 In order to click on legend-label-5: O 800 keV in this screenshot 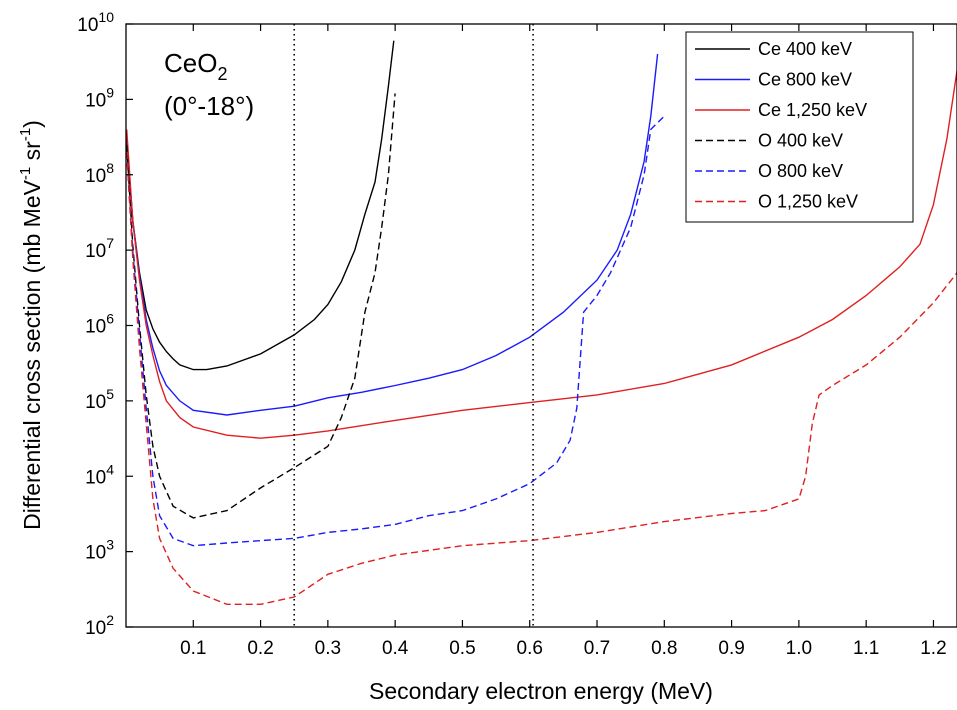, I will do `click(800, 171)`.